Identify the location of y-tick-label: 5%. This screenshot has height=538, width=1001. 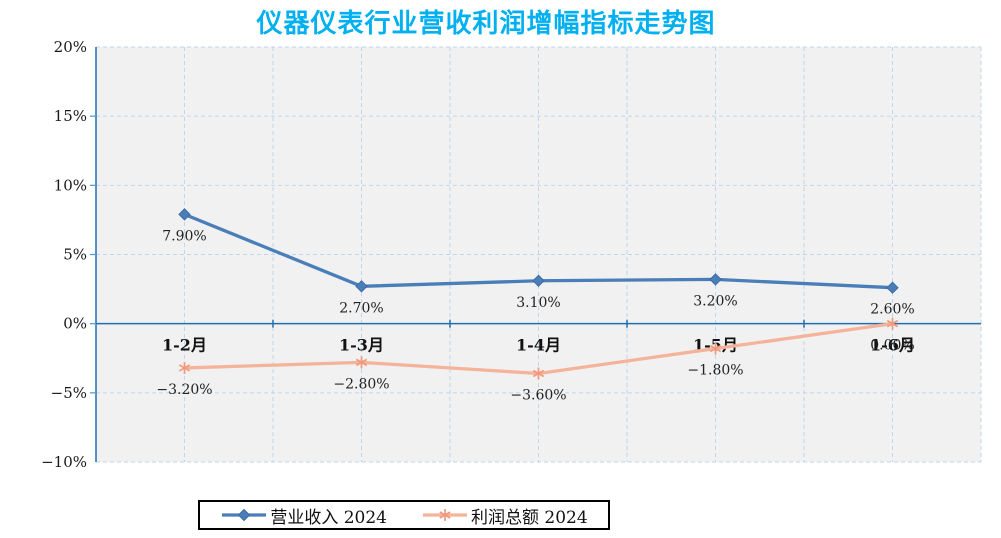
(75, 255).